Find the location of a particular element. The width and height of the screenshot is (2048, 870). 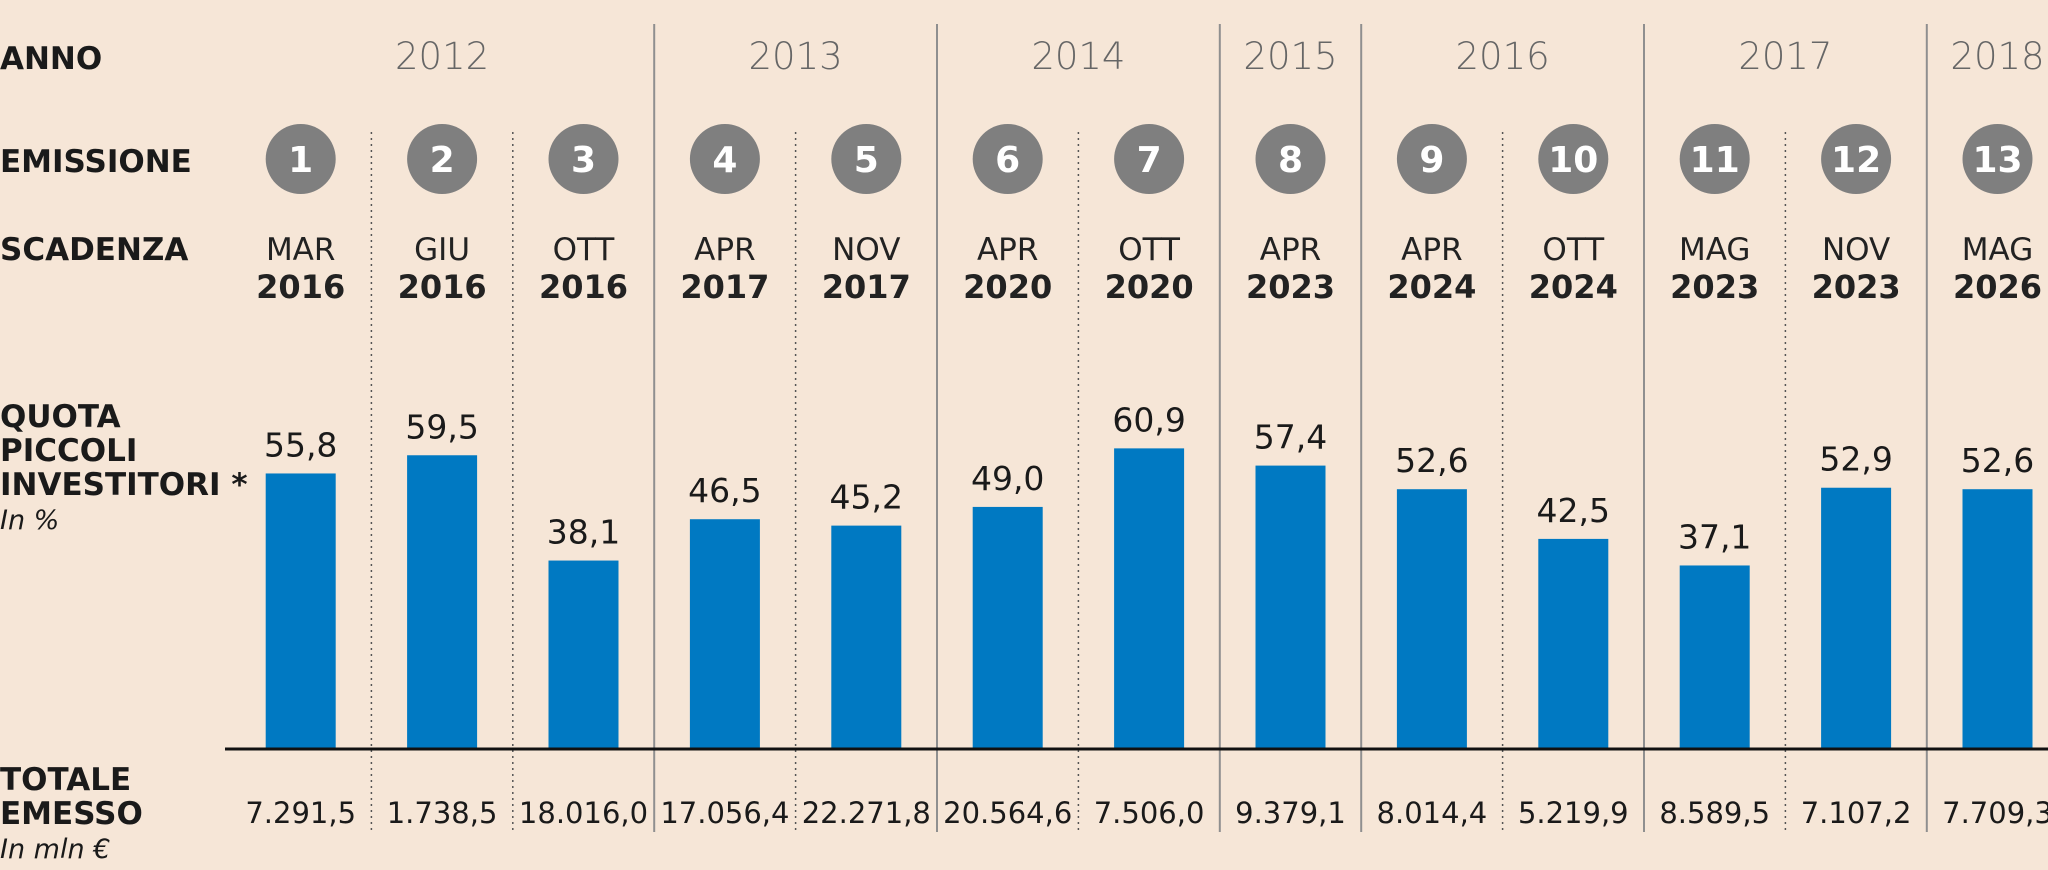

year-2016: 2016 is located at coordinates (1503, 56).